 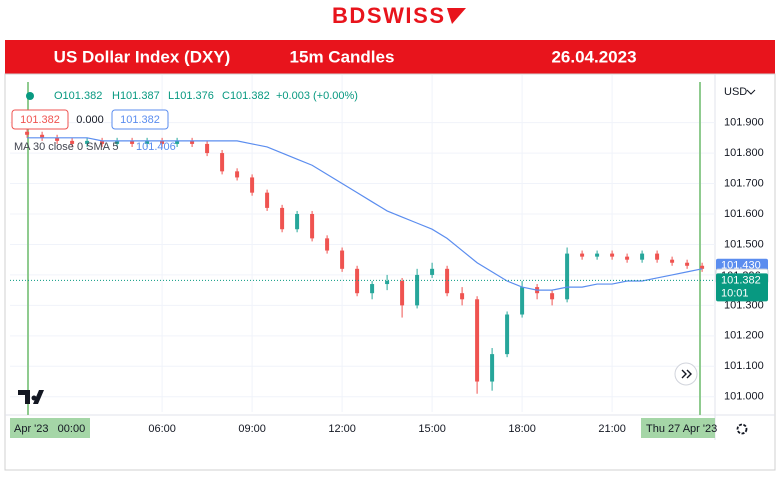 I want to click on logo: BDSWISS, so click(x=388, y=15).